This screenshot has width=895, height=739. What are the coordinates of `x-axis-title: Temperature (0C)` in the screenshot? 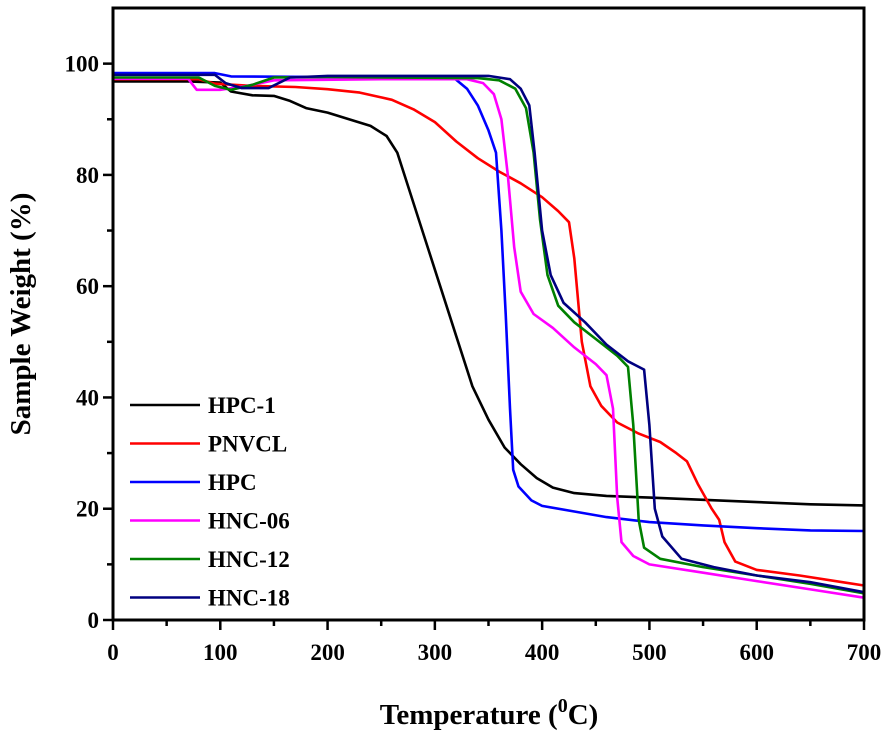 It's located at (489, 713).